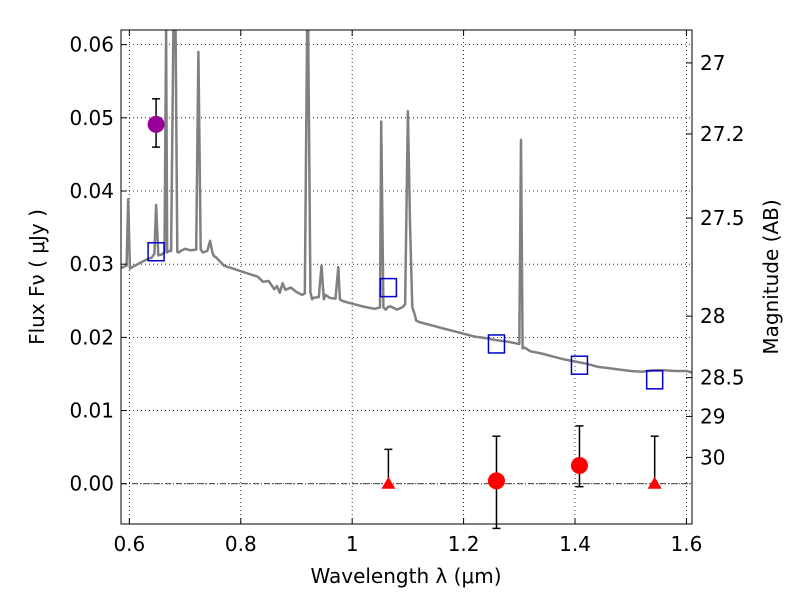  Describe the element at coordinates (91, 484) in the screenshot. I see `y-tick-label: 0.00` at that location.